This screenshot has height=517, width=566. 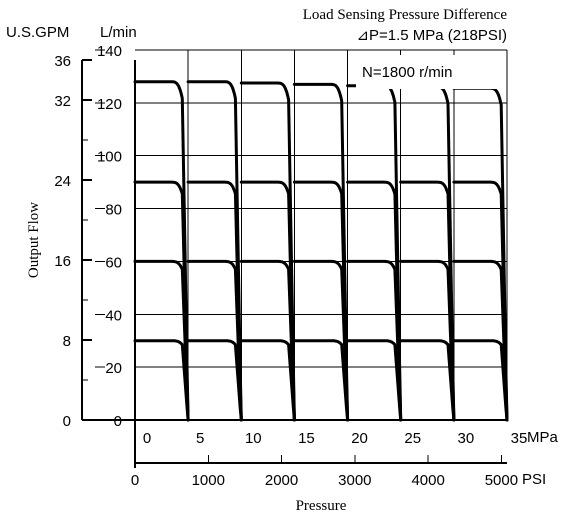 I want to click on x-tick-label-mpa: 35, so click(x=519, y=438).